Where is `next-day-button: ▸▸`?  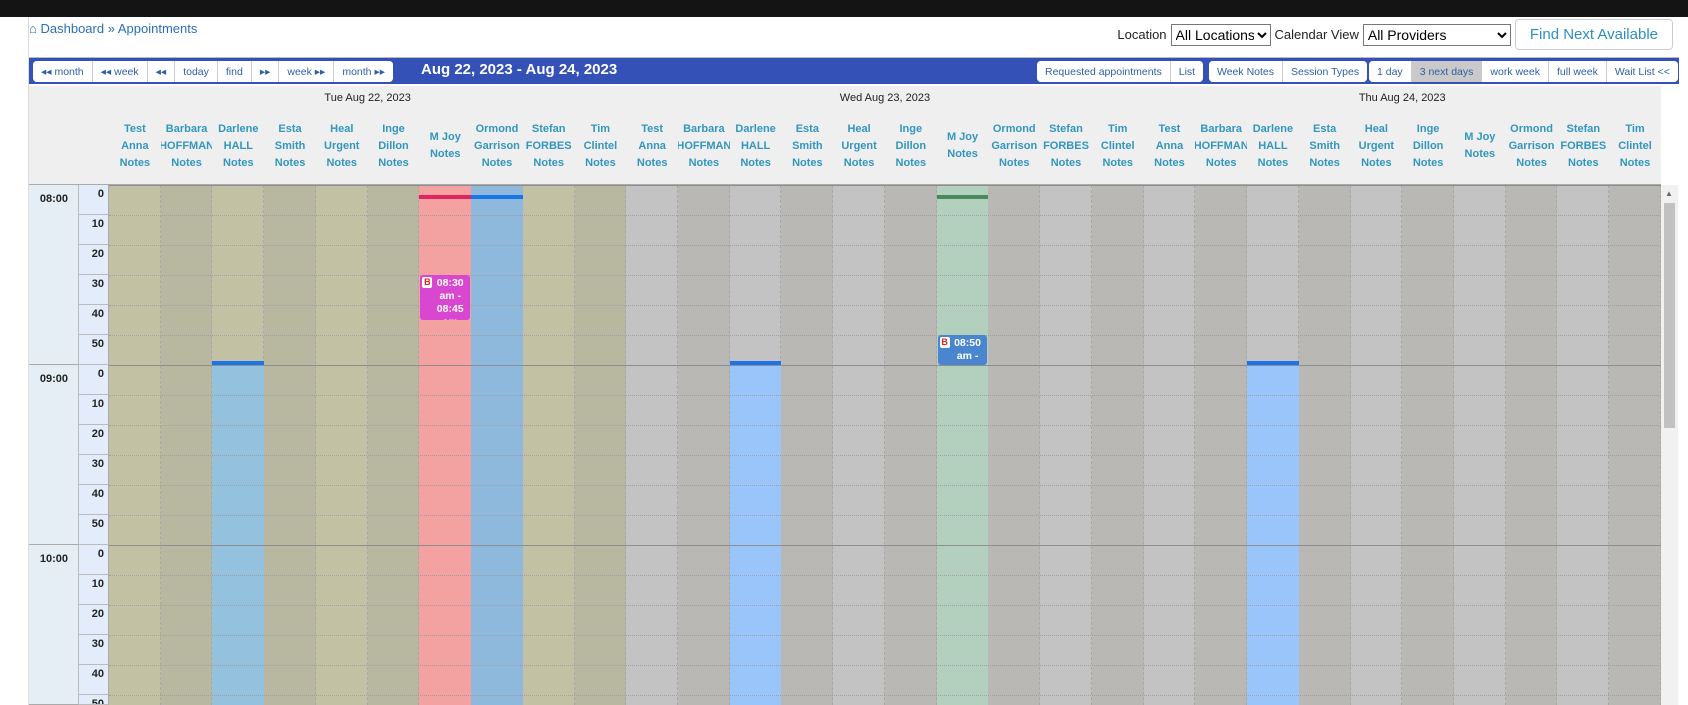 next-day-button: ▸▸ is located at coordinates (265, 71).